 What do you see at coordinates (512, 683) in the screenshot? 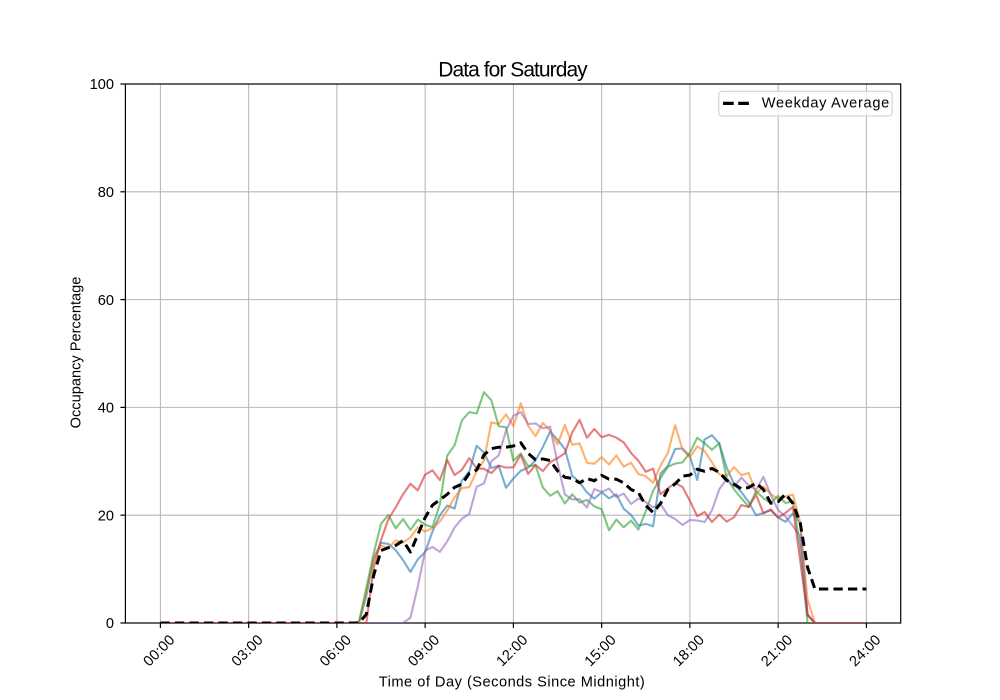
I see `svg-text:Time of Day (Seconds Since Mid: Time of Day (Seconds Since Midnight)` at bounding box center [512, 683].